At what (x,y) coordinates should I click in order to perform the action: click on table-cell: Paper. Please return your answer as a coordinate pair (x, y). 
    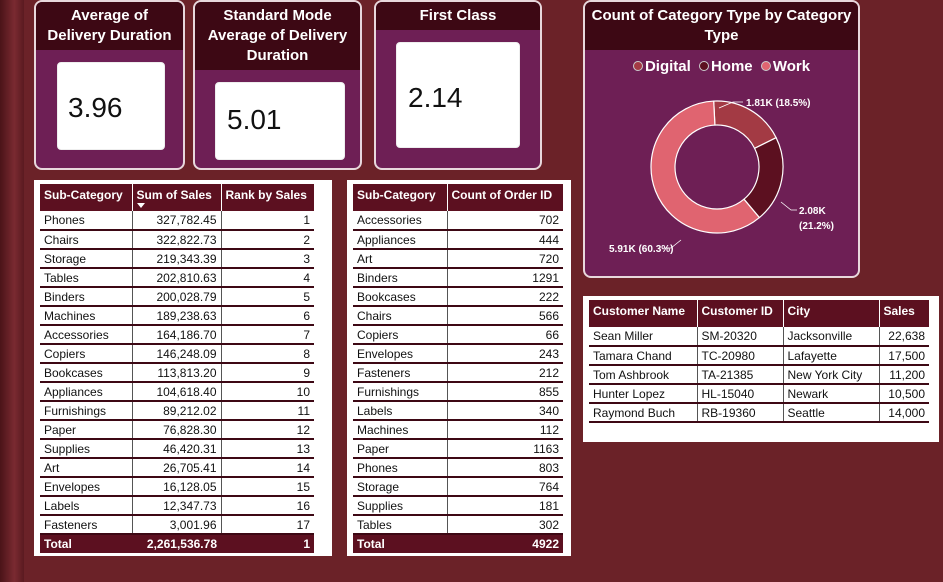
    Looking at the image, I should click on (86, 430).